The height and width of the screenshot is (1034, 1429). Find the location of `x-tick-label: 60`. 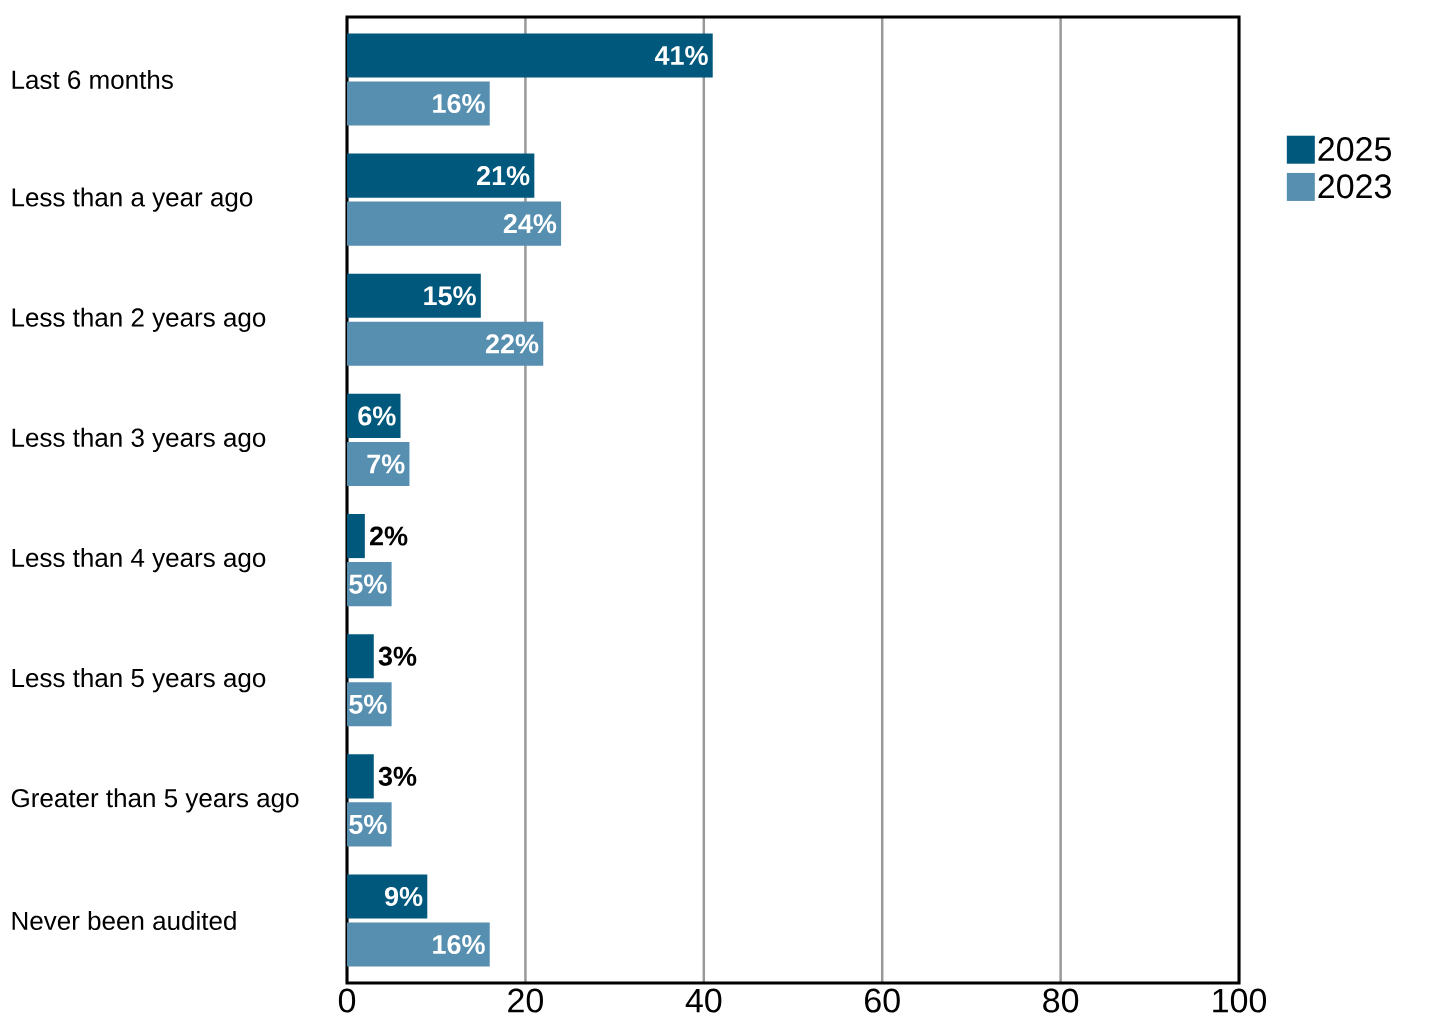

x-tick-label: 60 is located at coordinates (882, 1000).